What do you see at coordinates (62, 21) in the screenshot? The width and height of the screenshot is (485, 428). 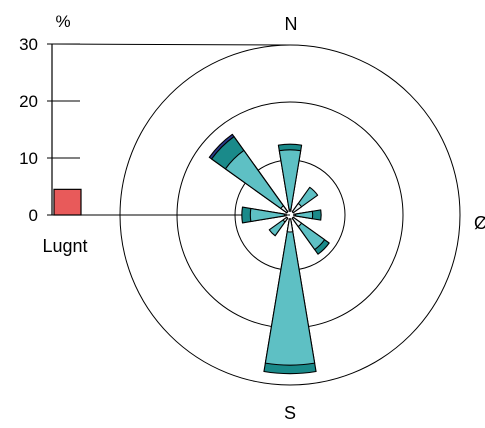 I see `unit-label: %` at bounding box center [62, 21].